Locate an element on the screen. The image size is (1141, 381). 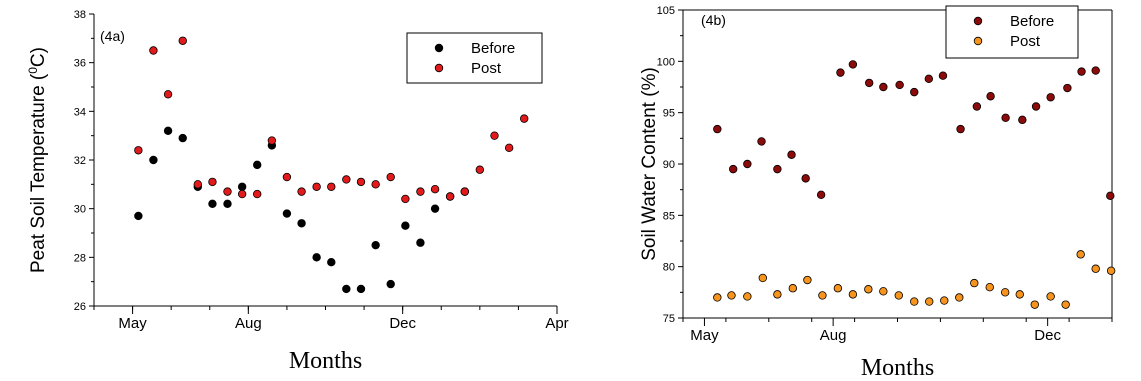
y-tick-label: 28 is located at coordinates (80, 258).